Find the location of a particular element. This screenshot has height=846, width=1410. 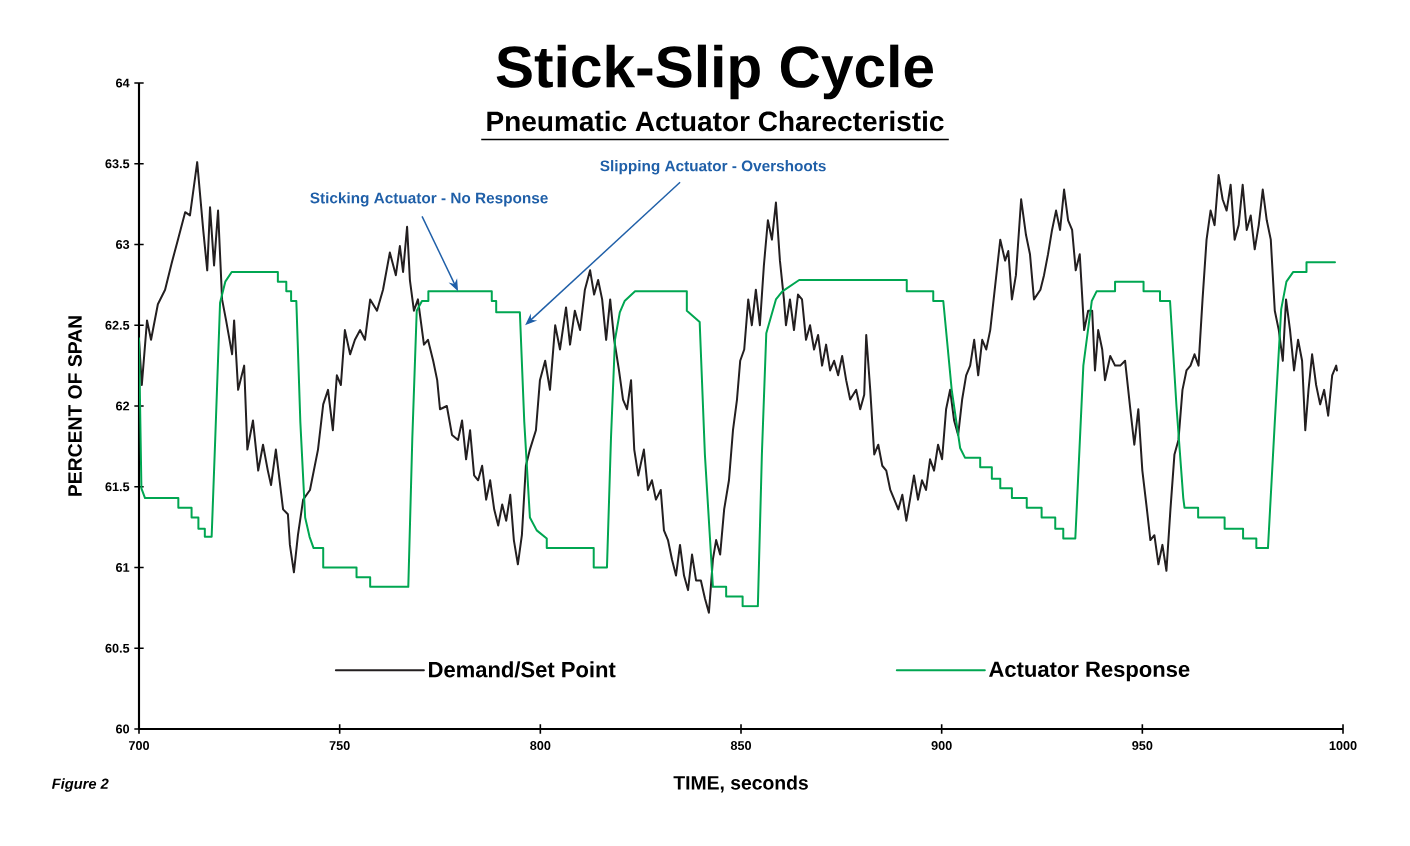

y-tick-label: 63 is located at coordinates (122, 244).